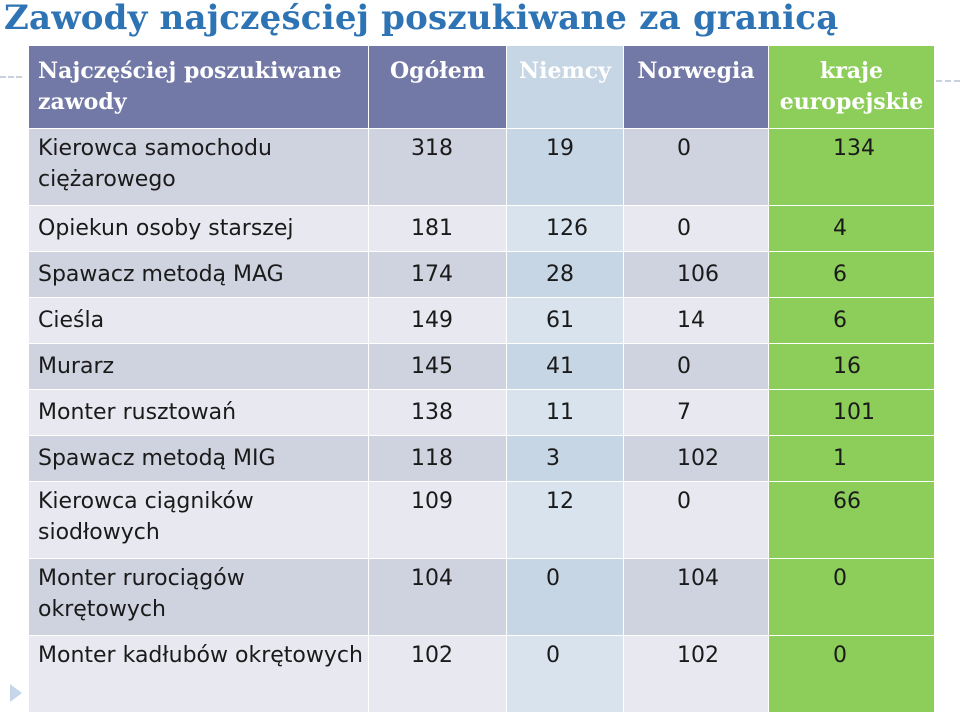 Image resolution: width=960 pixels, height=713 pixels. What do you see at coordinates (565, 320) in the screenshot?
I see `germany-cell: 61` at bounding box center [565, 320].